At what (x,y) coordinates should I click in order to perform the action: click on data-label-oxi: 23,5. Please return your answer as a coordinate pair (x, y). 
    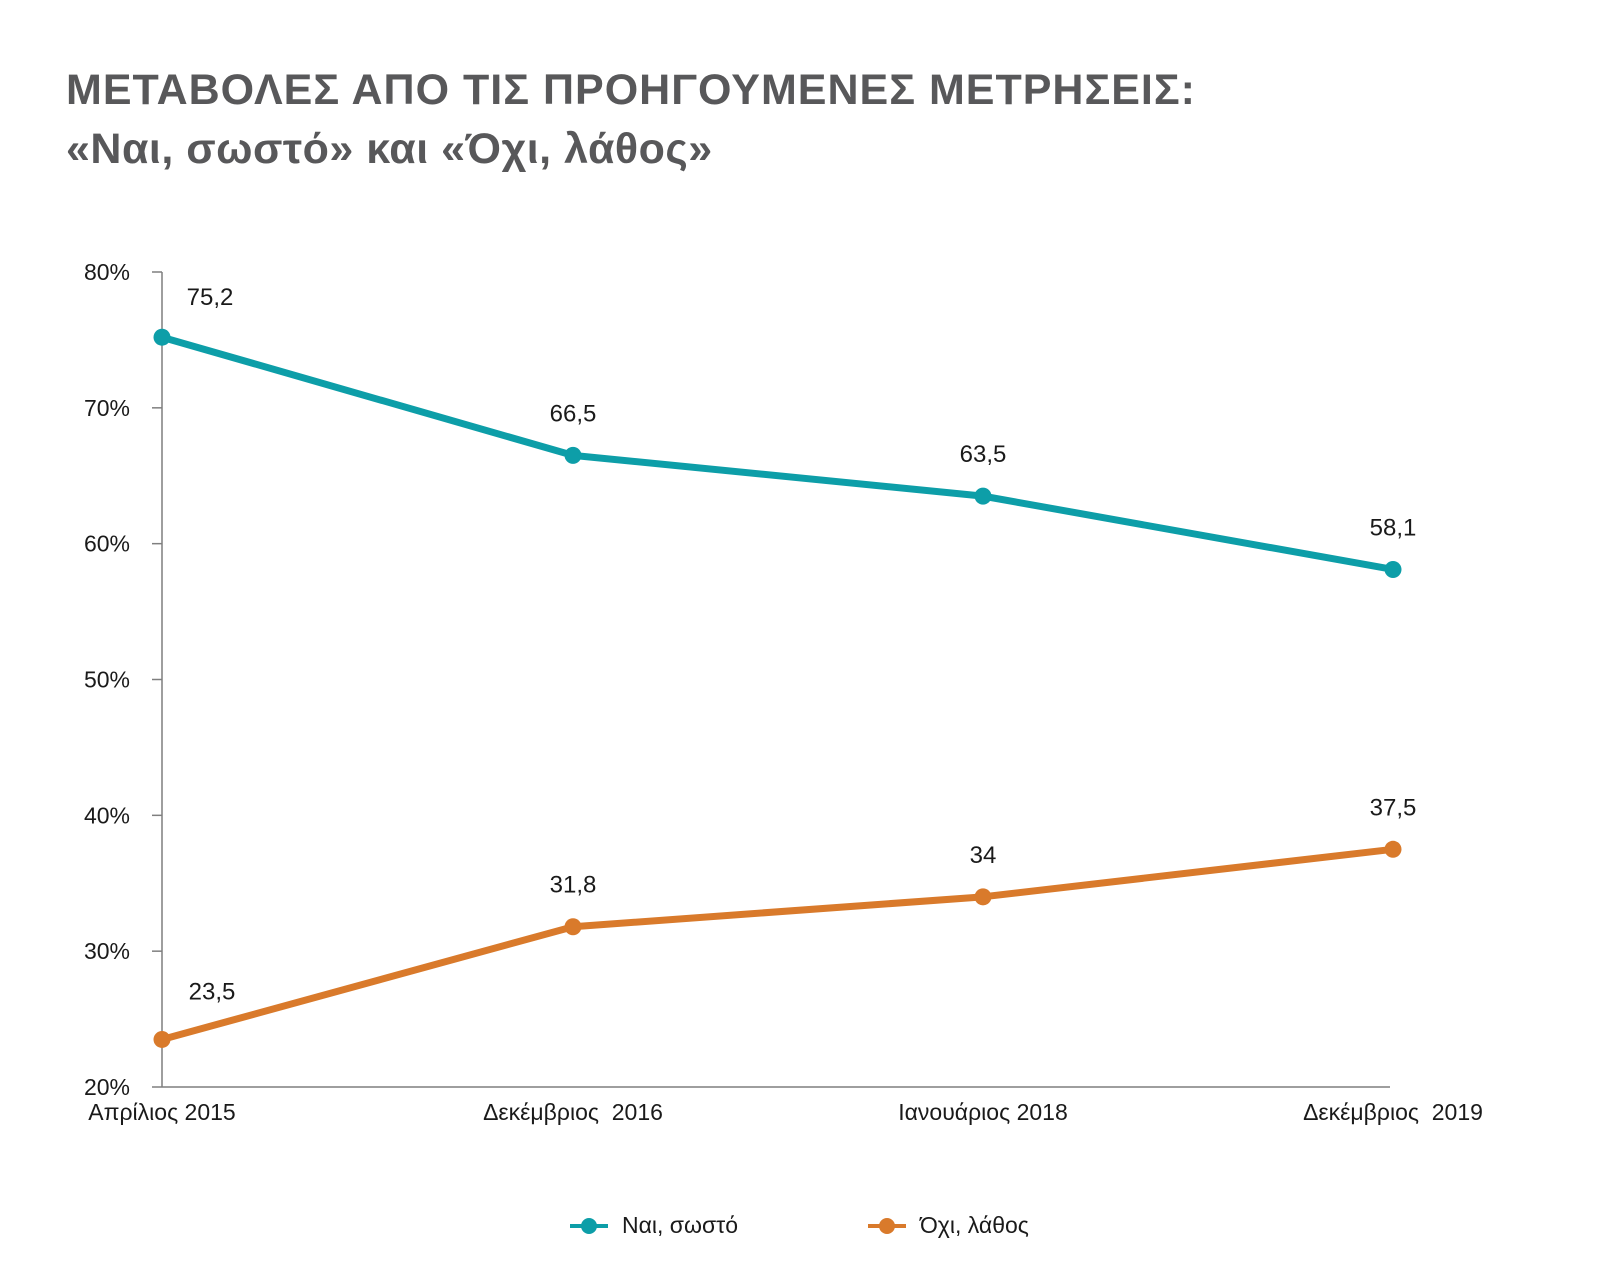
    Looking at the image, I should click on (212, 991).